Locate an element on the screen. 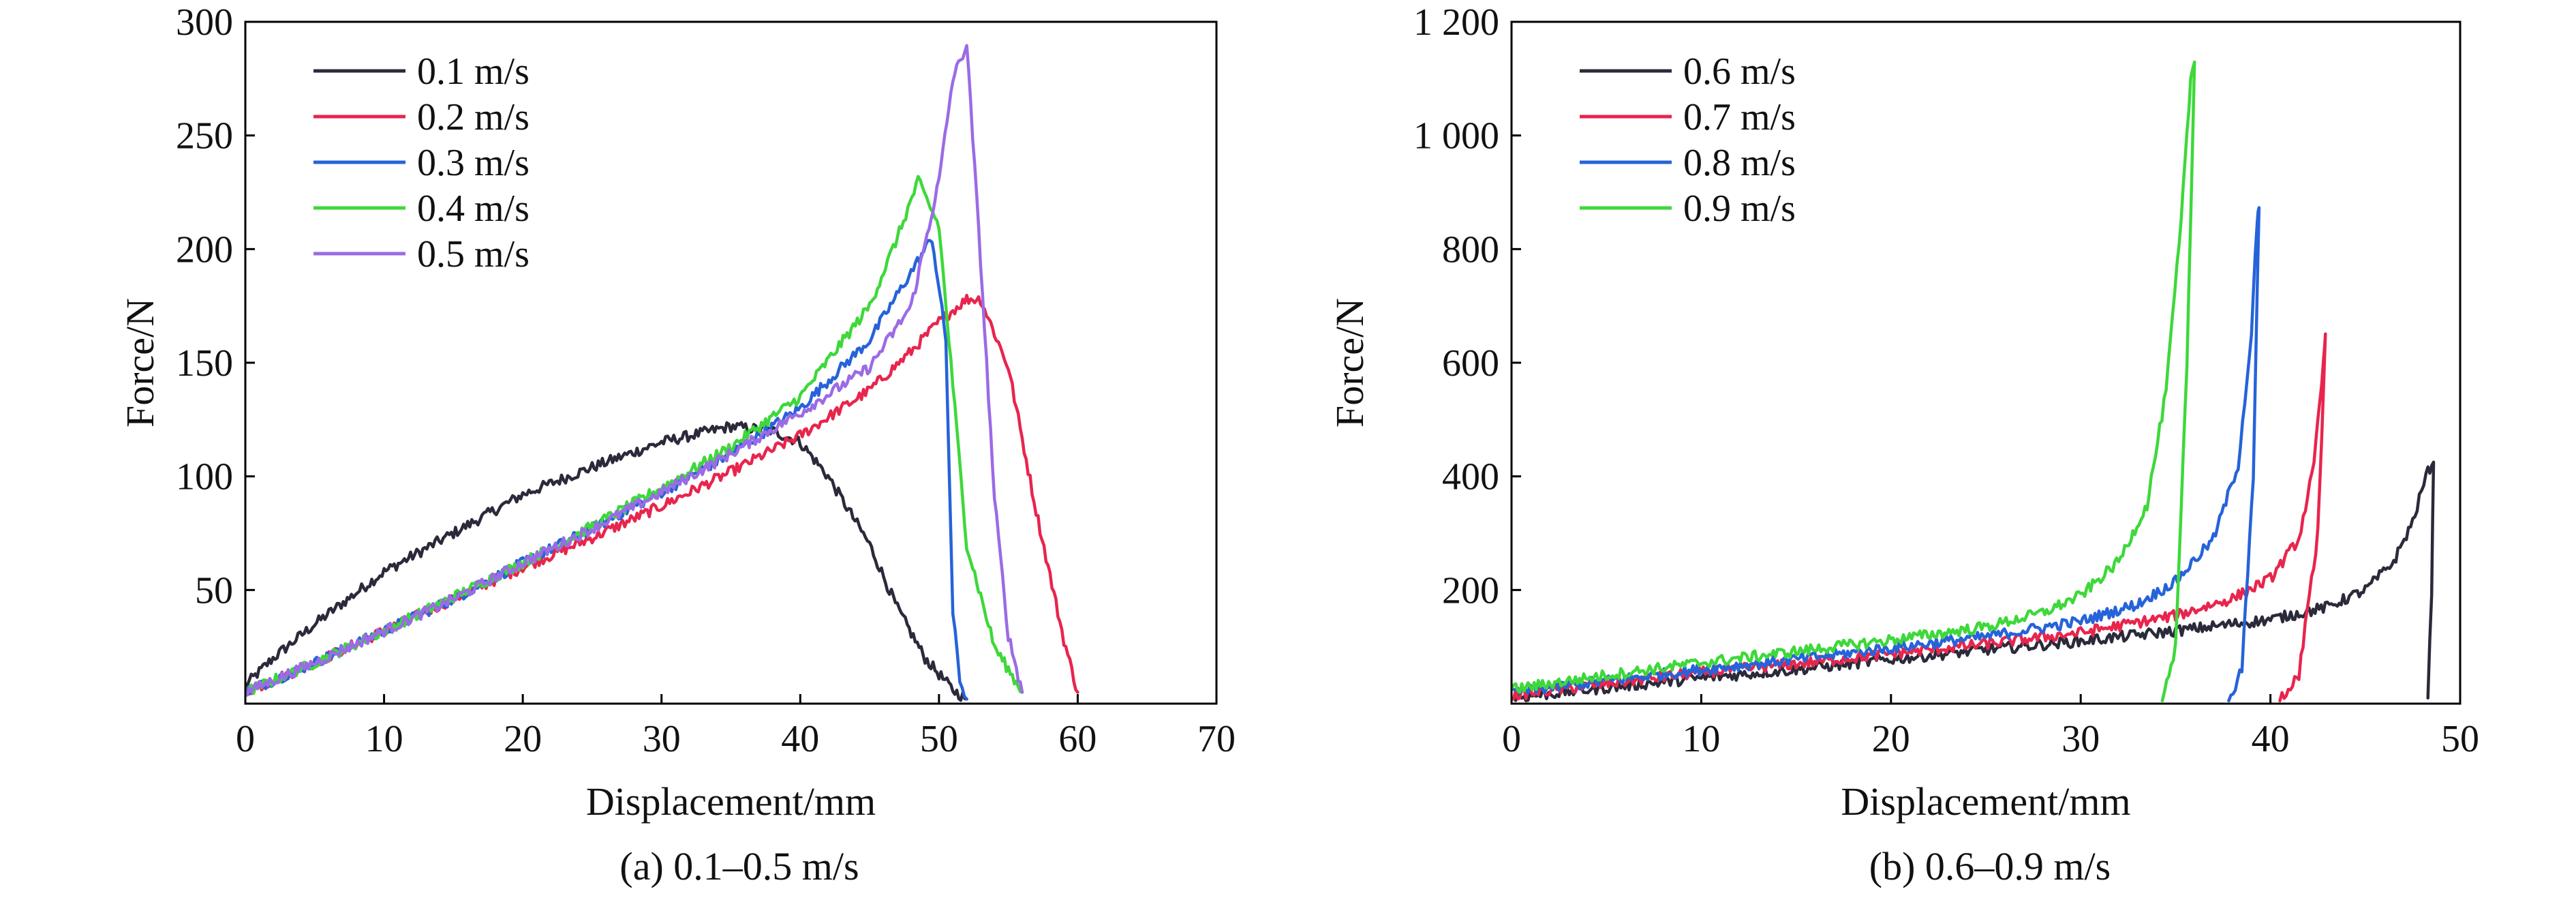 This screenshot has height=900, width=2576. y-tick-label: 250 is located at coordinates (204, 136).